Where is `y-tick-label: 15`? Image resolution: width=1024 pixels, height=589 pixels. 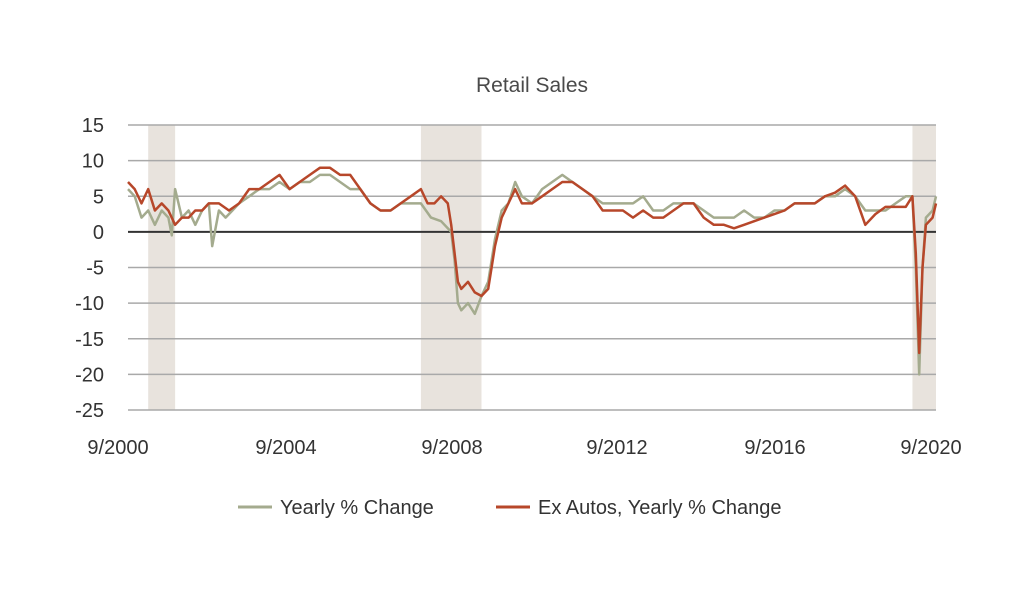 y-tick-label: 15 is located at coordinates (93, 126).